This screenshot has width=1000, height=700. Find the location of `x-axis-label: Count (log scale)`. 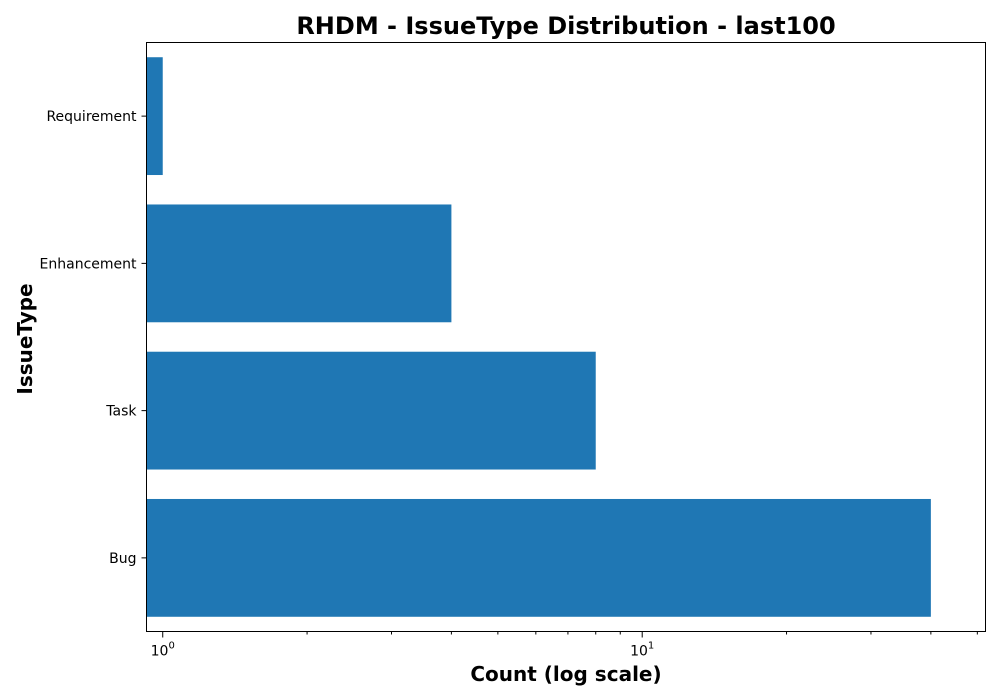

x-axis-label: Count (log scale) is located at coordinates (565, 674).